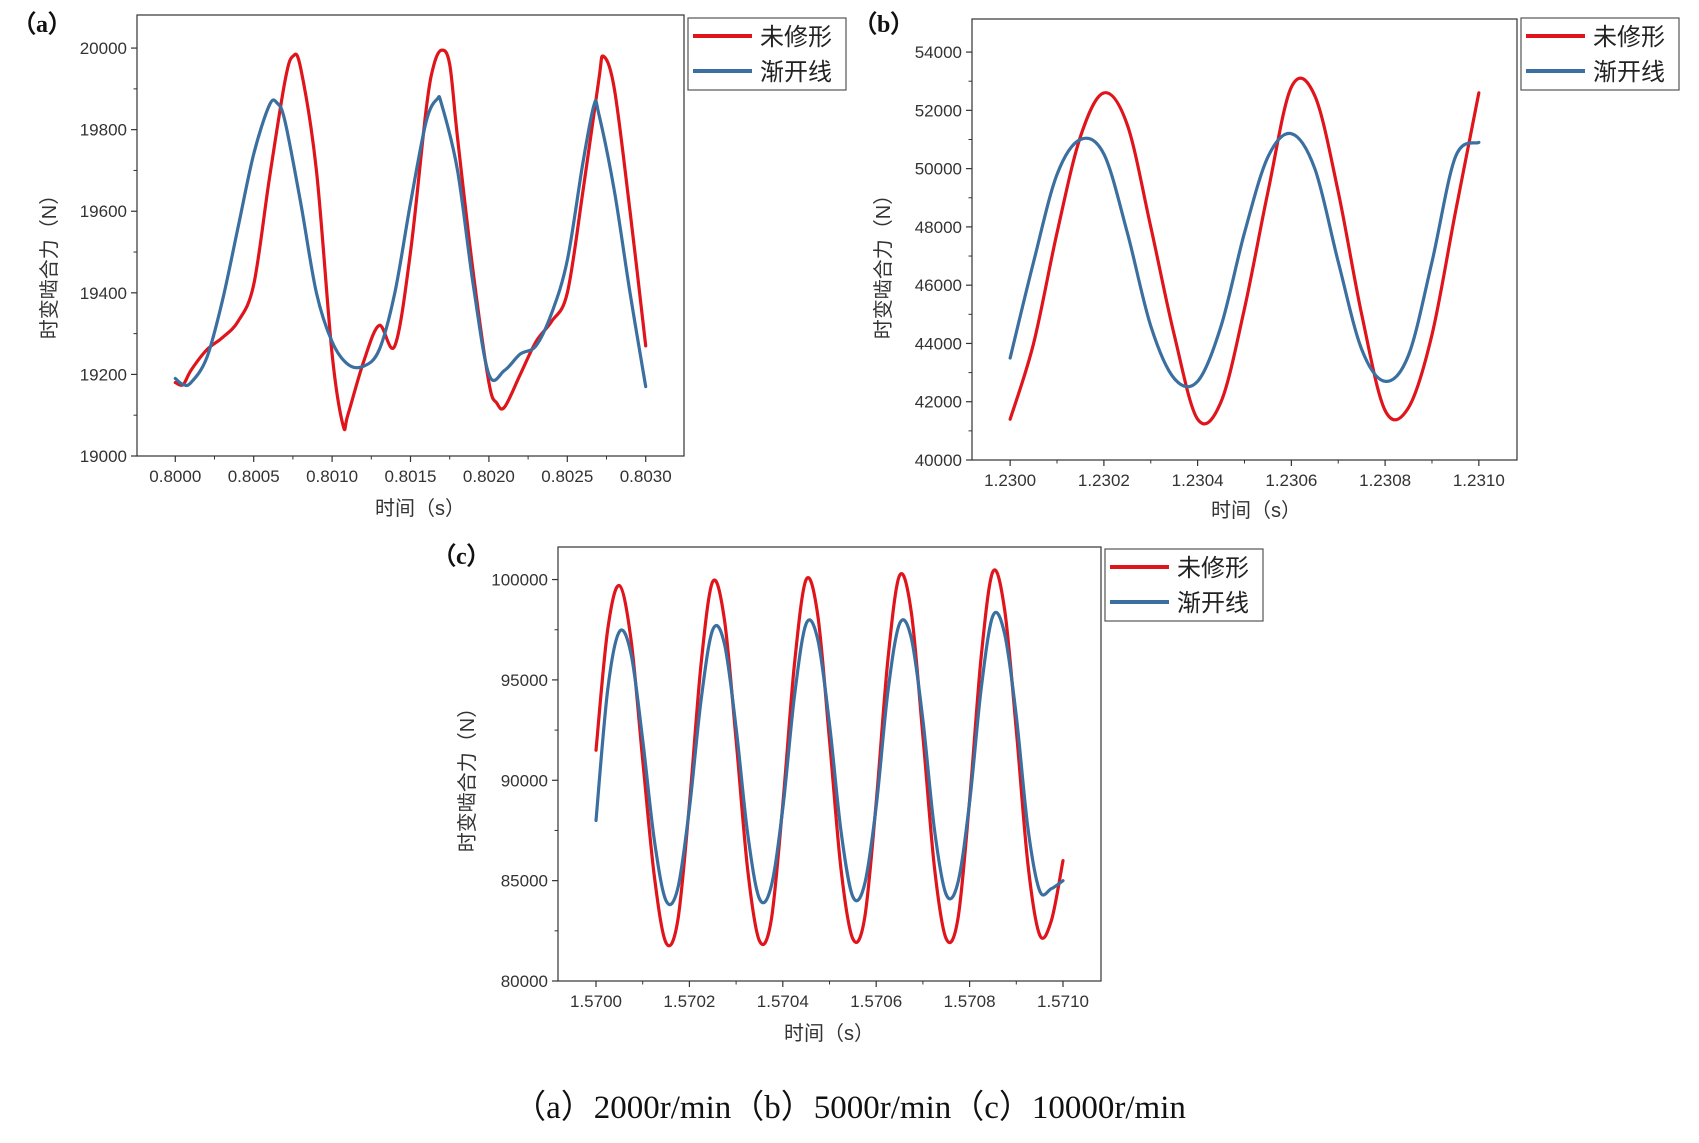  Describe the element at coordinates (1063, 1001) in the screenshot. I see `x-tick-label: 1.5710` at that location.